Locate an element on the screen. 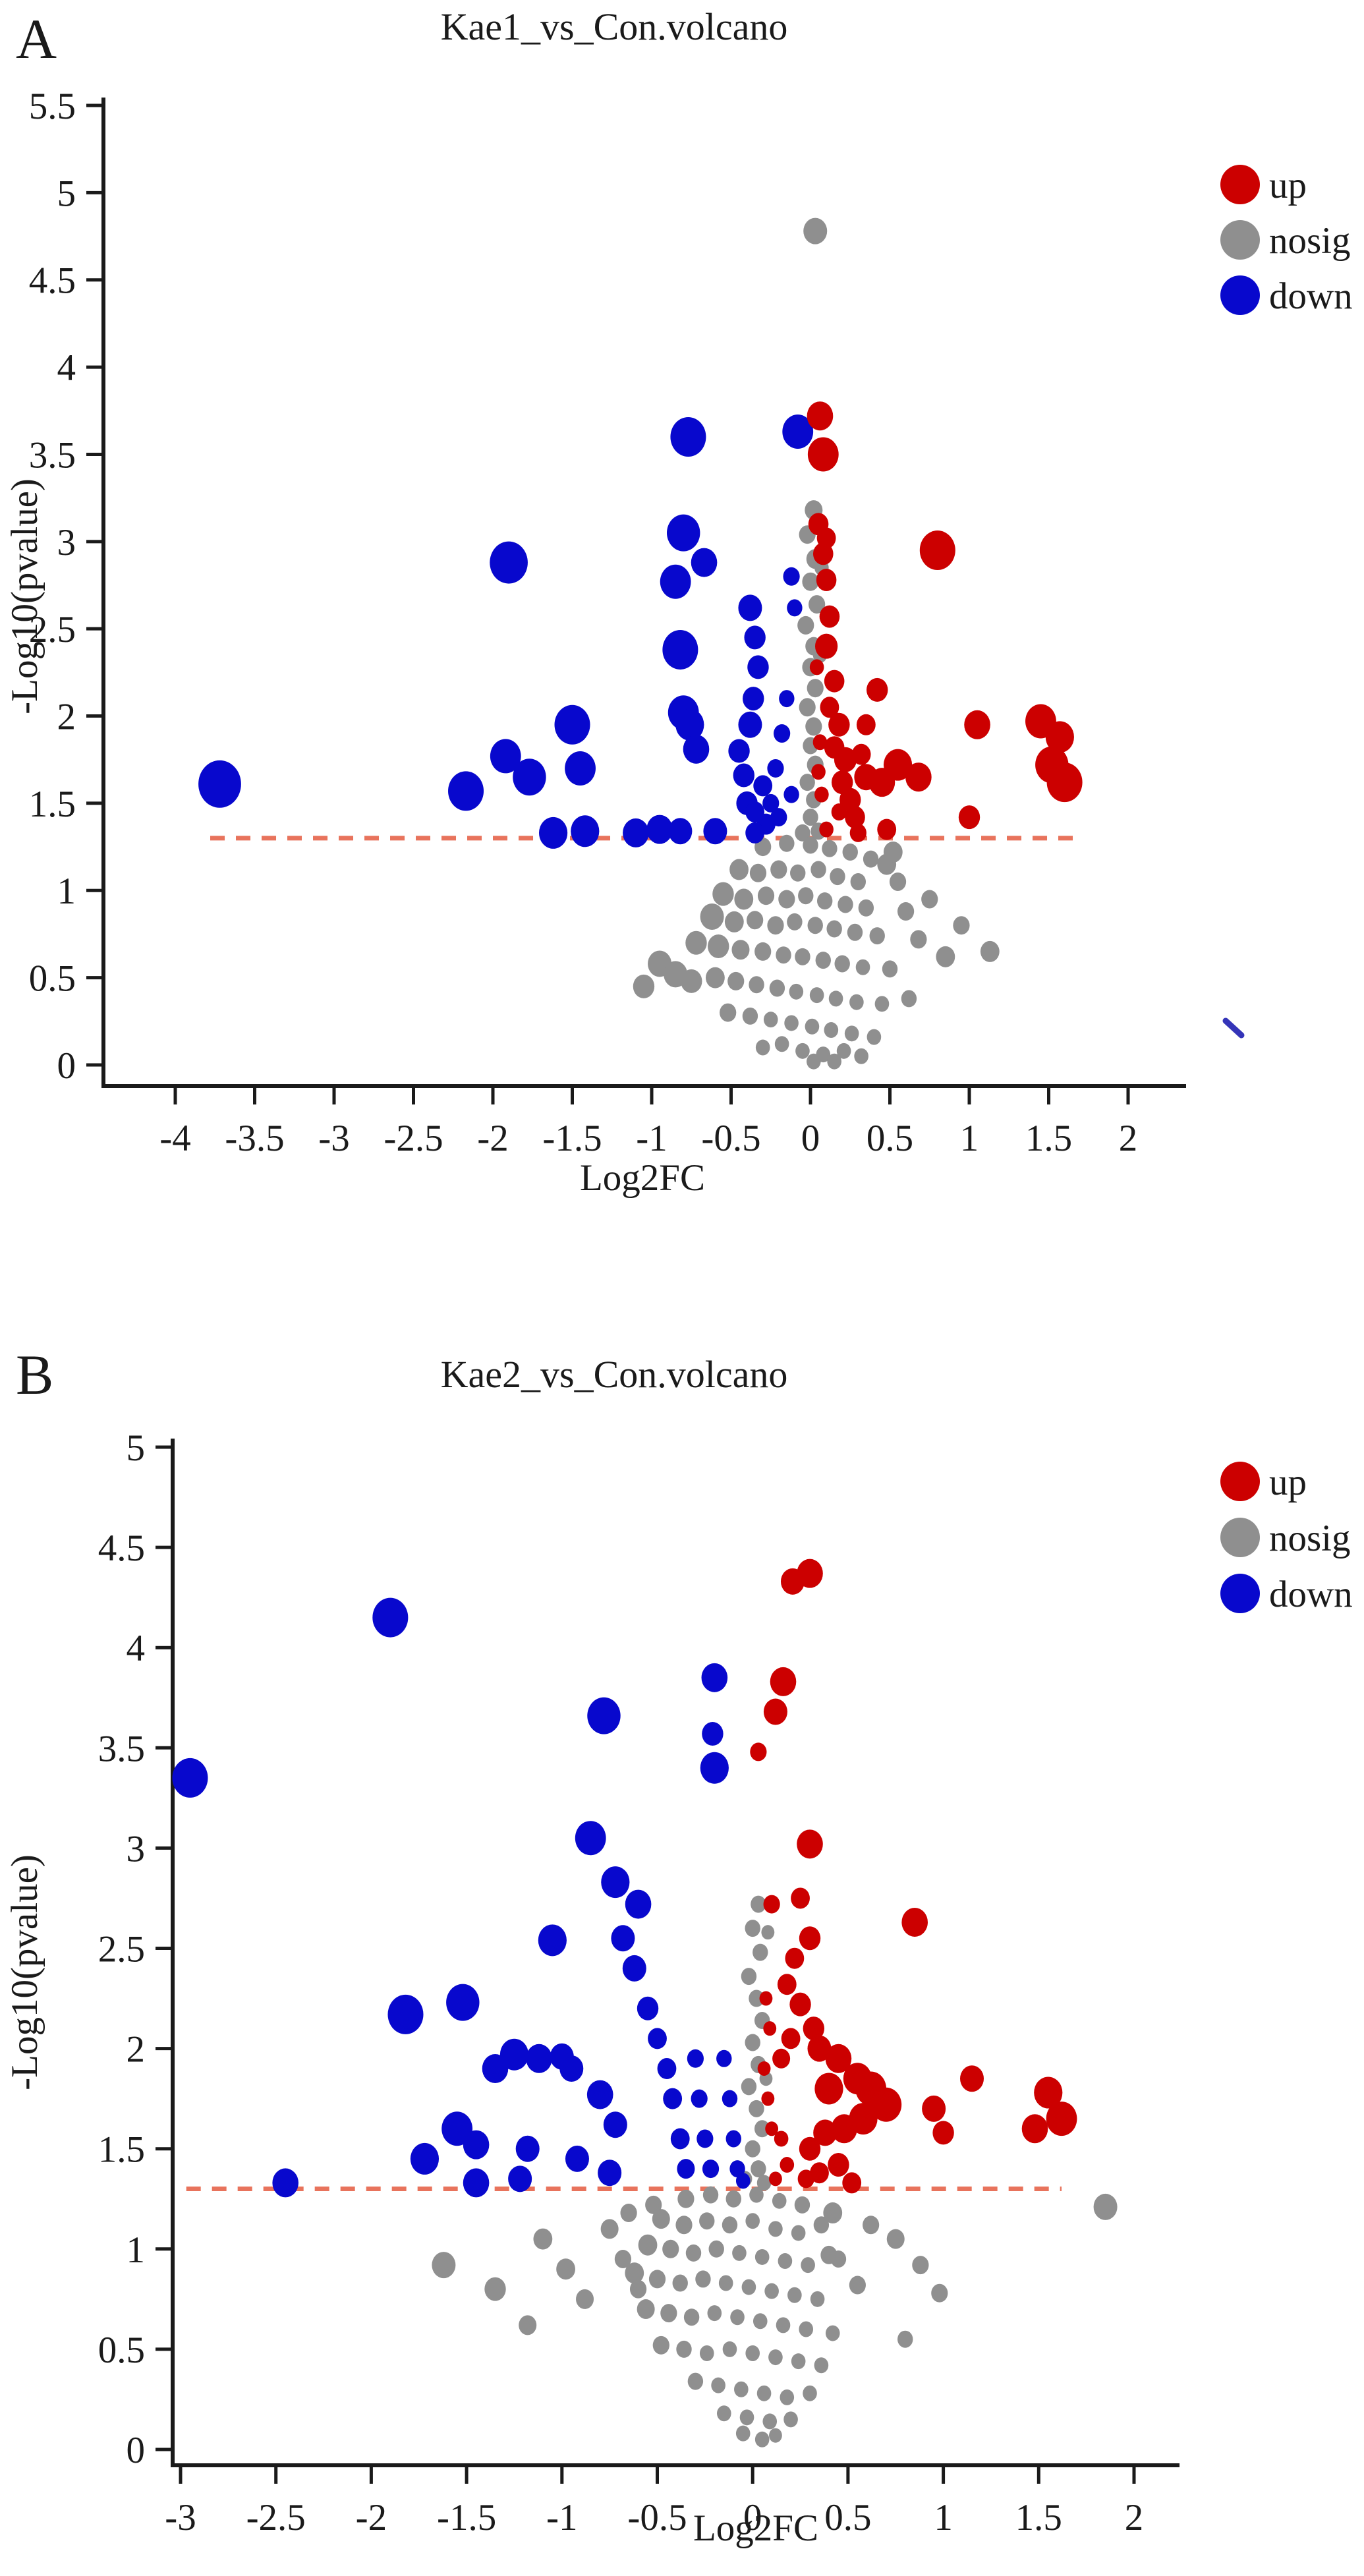  y-tick-label: 2 is located at coordinates (136, 2050).